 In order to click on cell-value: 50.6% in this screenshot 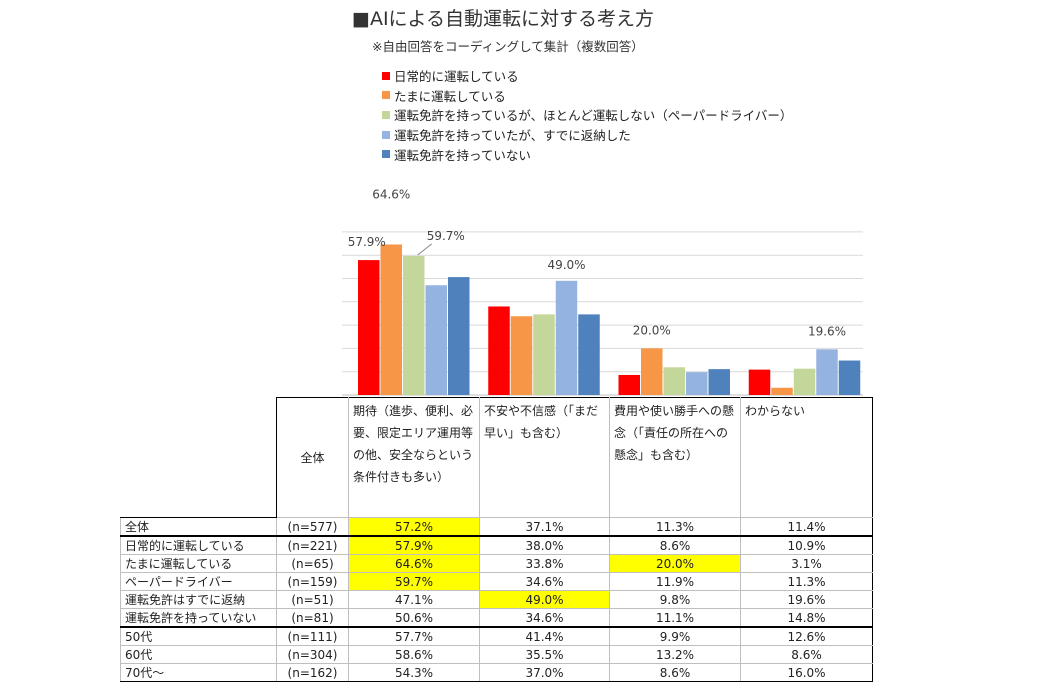, I will do `click(414, 618)`.